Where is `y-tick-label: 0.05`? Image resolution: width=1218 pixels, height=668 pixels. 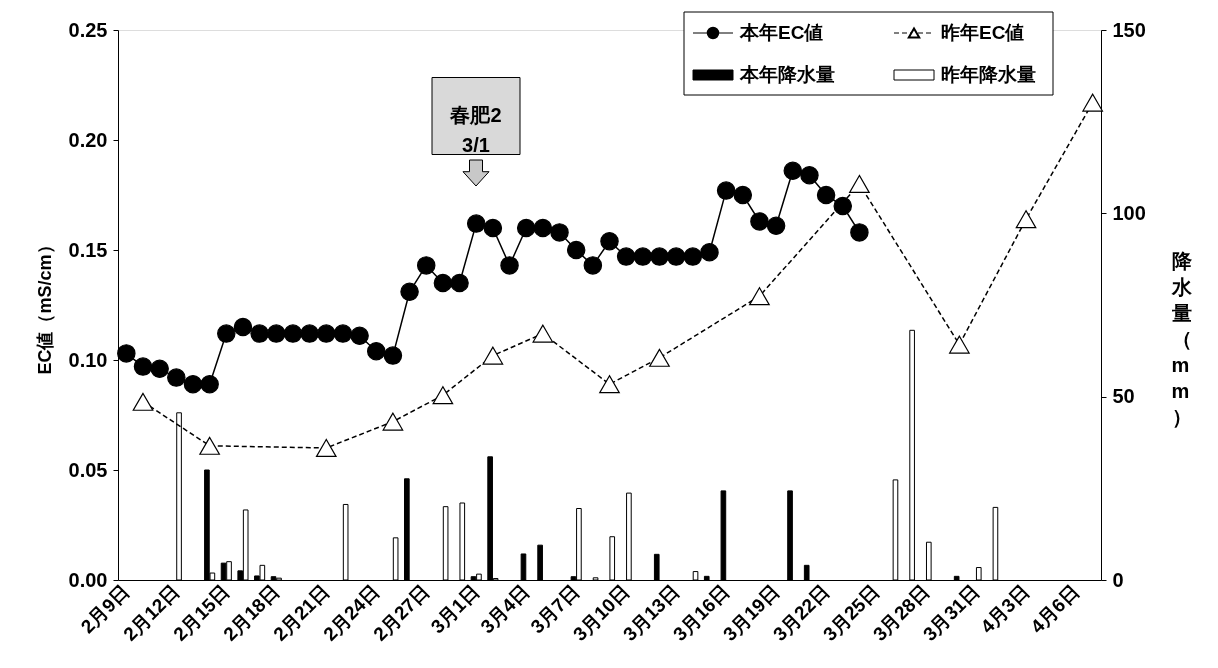 y-tick-label: 0.05 is located at coordinates (88, 469).